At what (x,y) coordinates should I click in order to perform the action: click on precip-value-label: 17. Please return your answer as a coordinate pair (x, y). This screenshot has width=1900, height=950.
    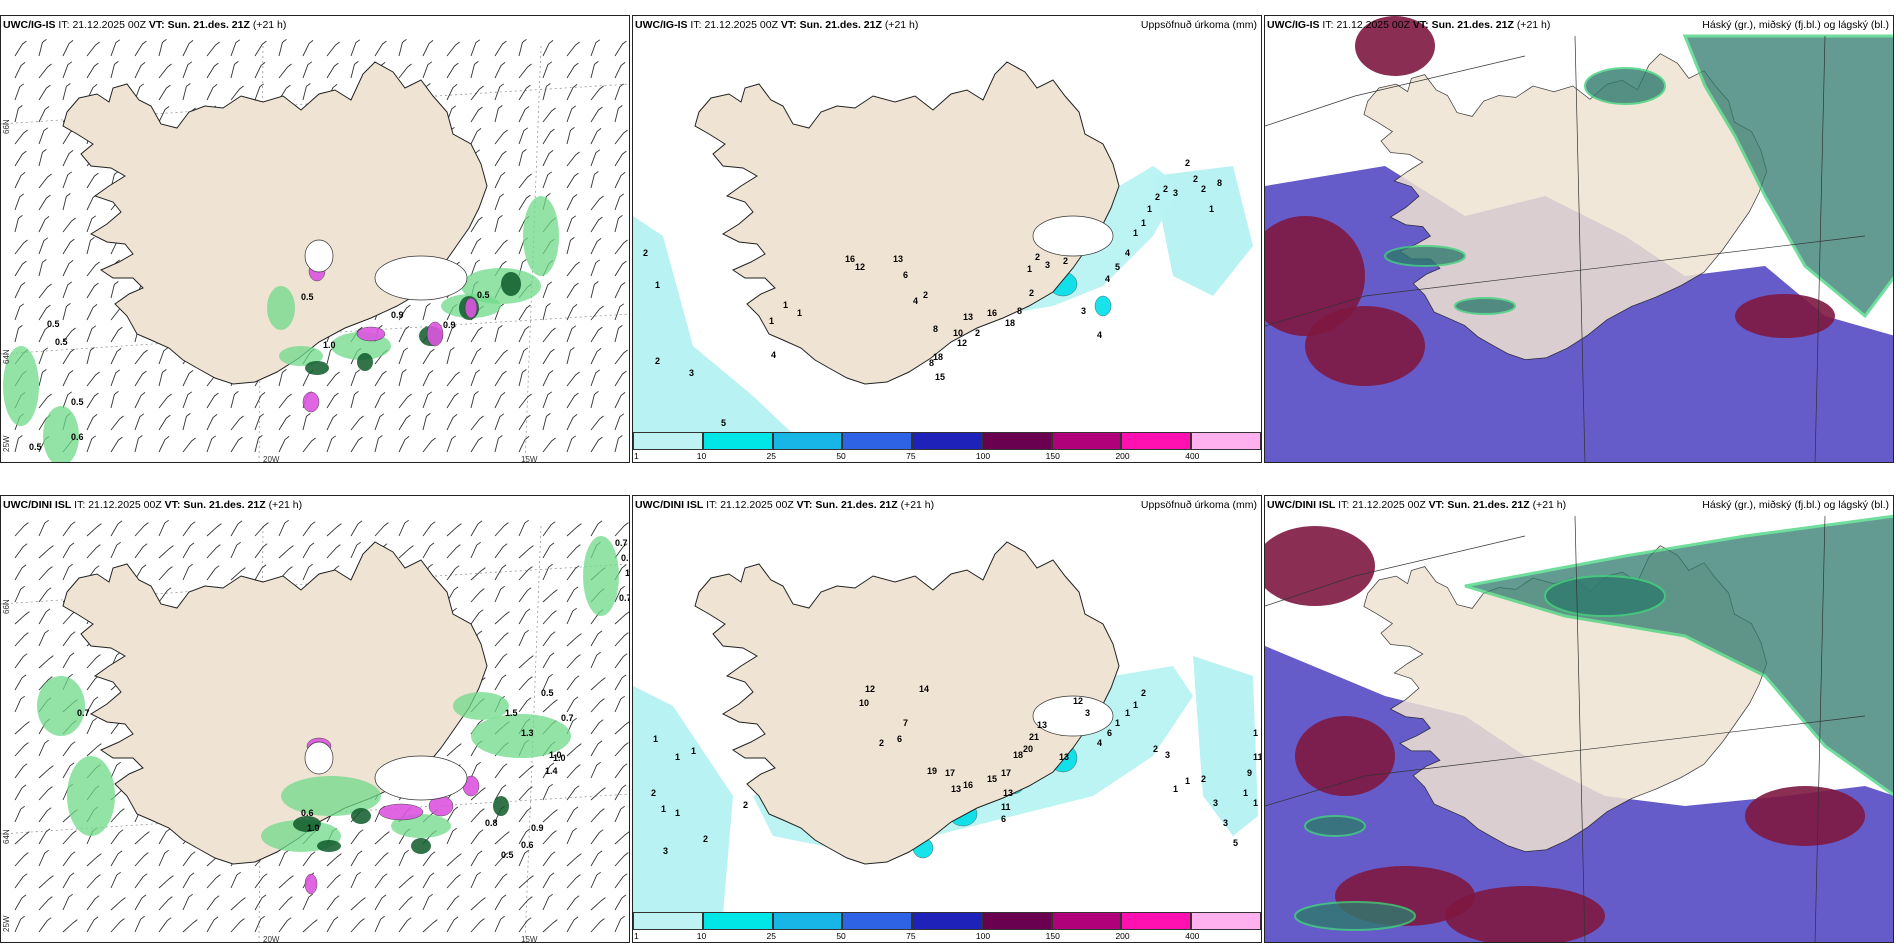
    Looking at the image, I should click on (1006, 773).